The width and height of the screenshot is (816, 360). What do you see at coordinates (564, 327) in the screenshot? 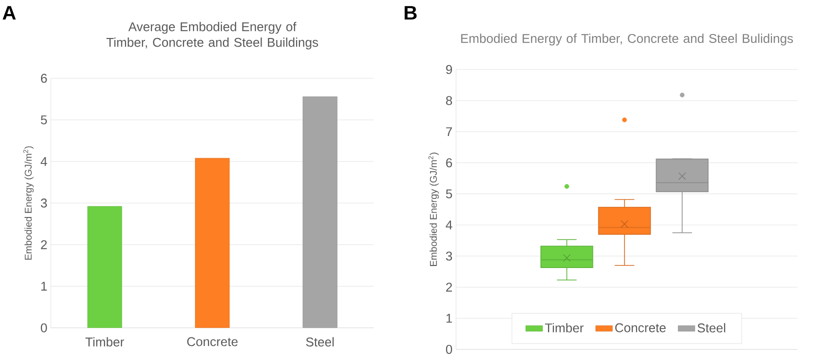
I see `legend-label: Timber` at bounding box center [564, 327].